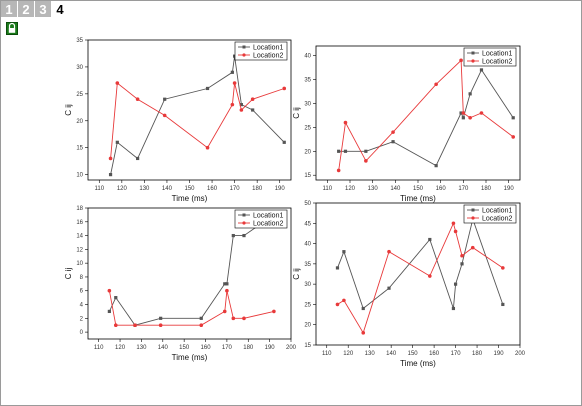 The width and height of the screenshot is (582, 406). I want to click on lock-icon, so click(12, 28).